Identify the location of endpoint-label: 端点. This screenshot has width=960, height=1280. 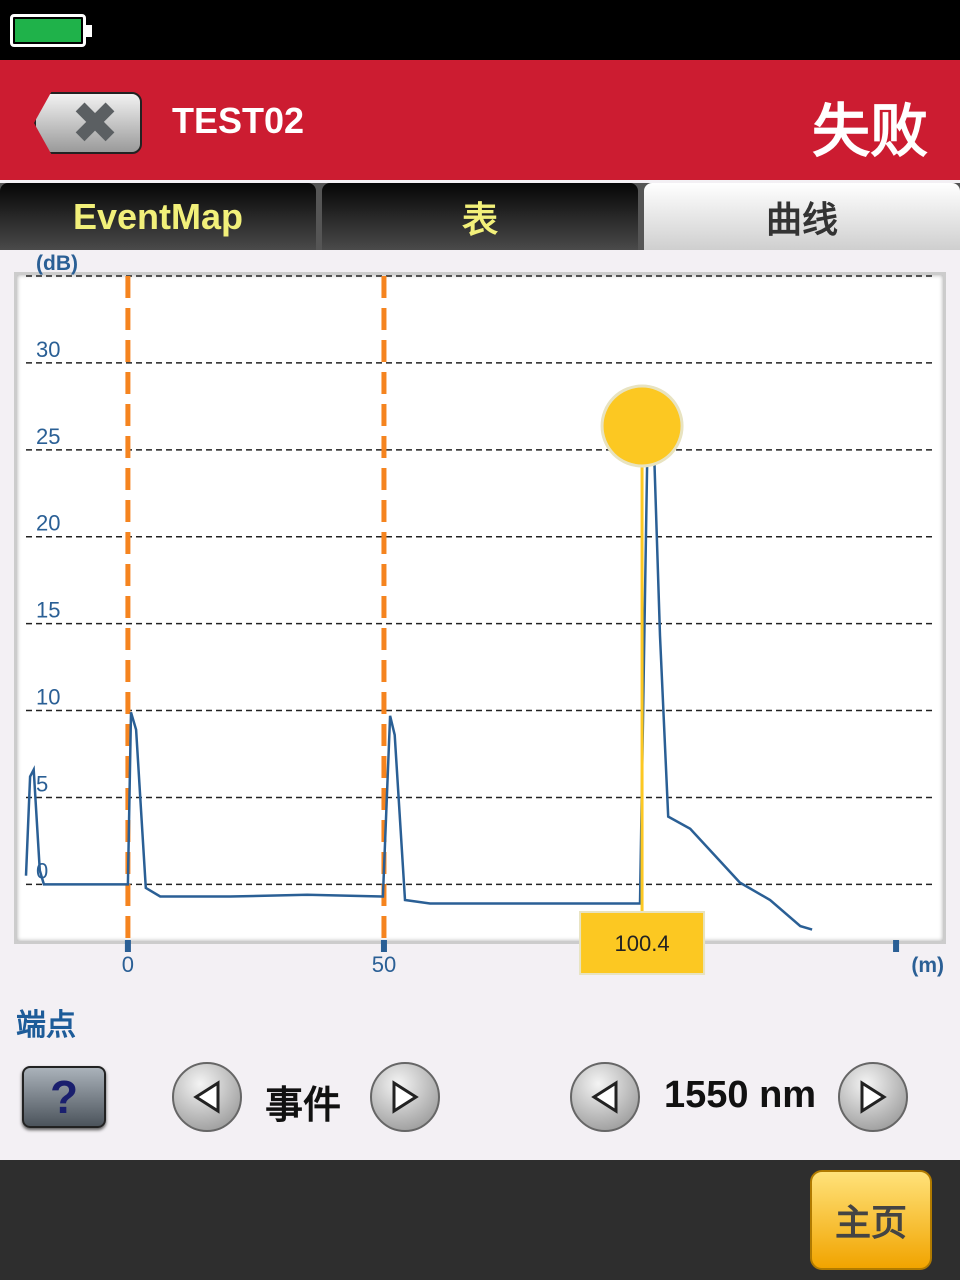
(46, 1025).